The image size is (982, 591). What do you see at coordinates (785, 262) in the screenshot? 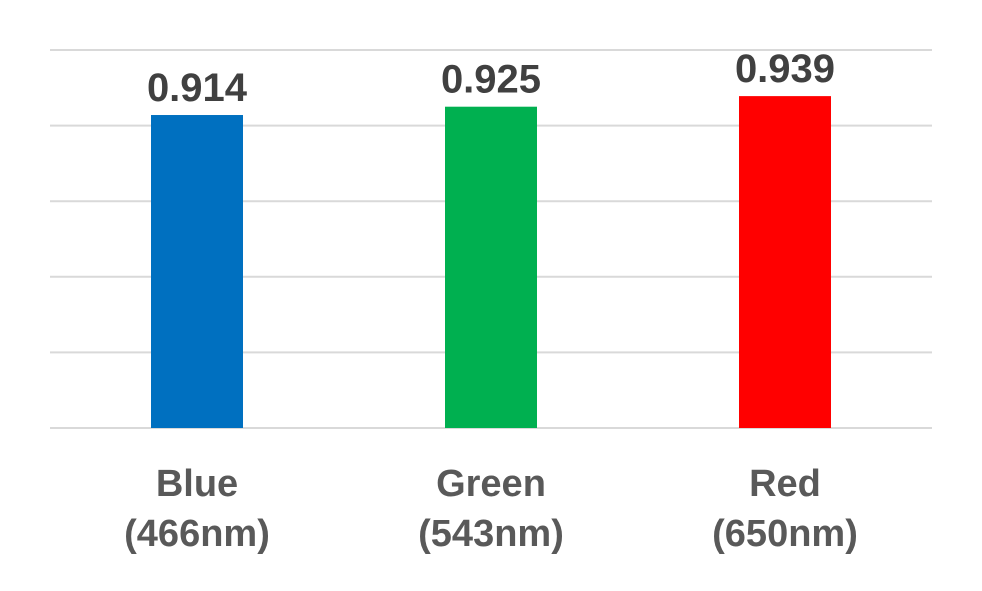
I see `bar-red` at bounding box center [785, 262].